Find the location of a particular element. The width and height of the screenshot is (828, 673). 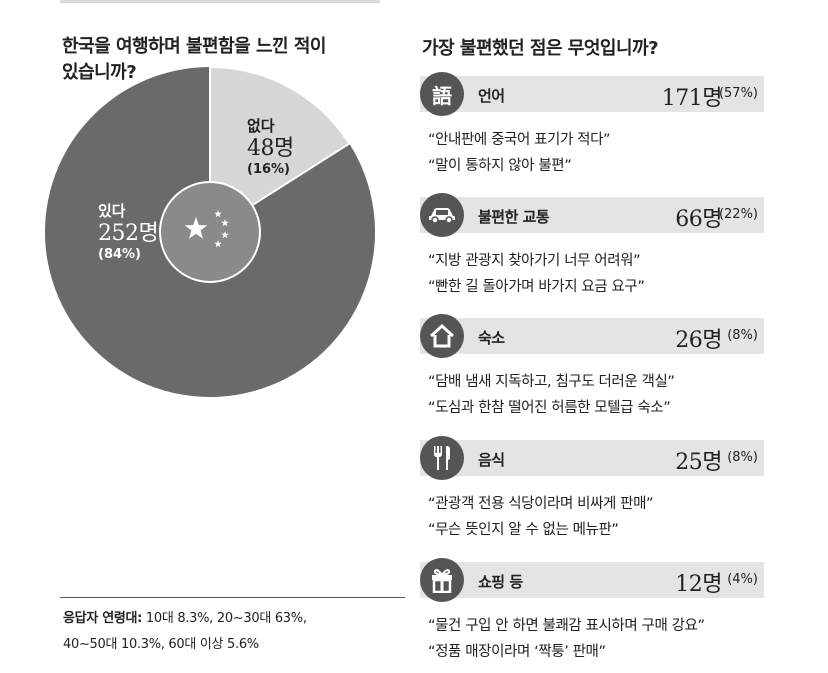

car-icon is located at coordinates (442, 215).